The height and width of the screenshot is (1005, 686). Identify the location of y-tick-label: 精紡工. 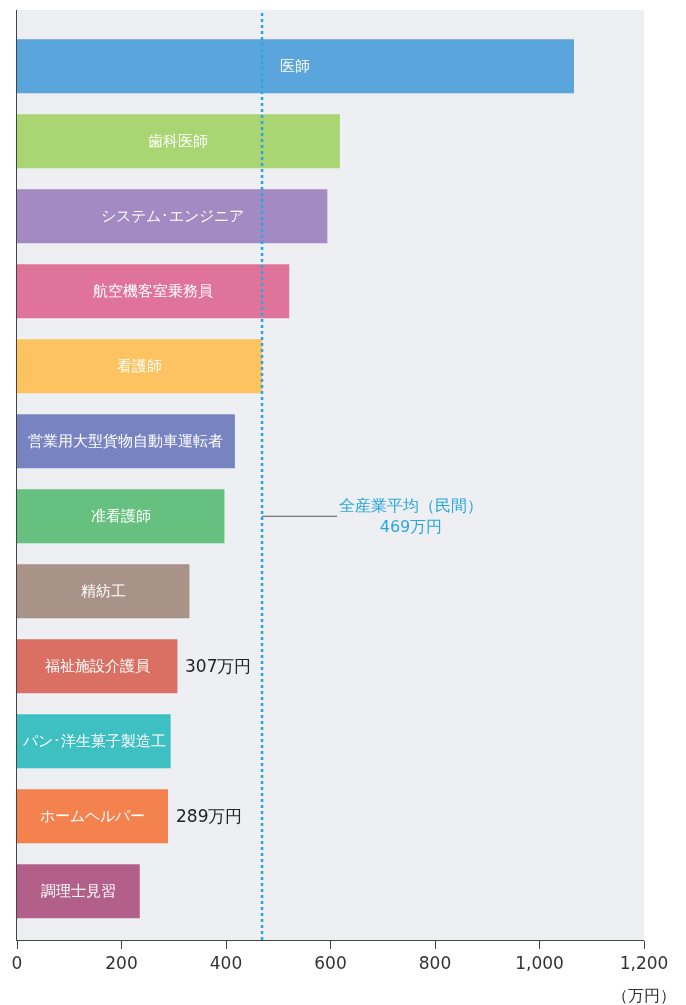
(103, 591).